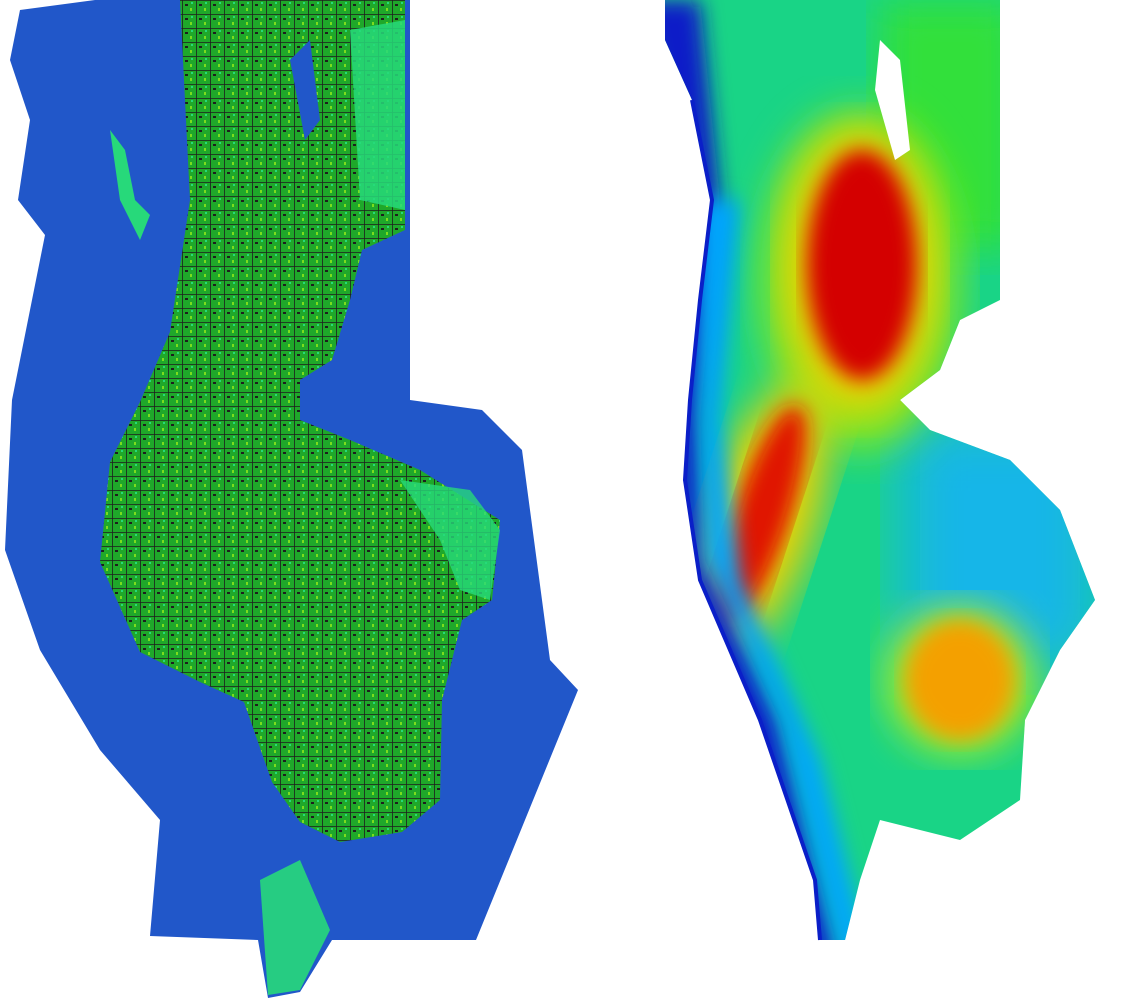 The image size is (1140, 1000). What do you see at coordinates (892, 100) in the screenshot?
I see `bay-inlet` at bounding box center [892, 100].